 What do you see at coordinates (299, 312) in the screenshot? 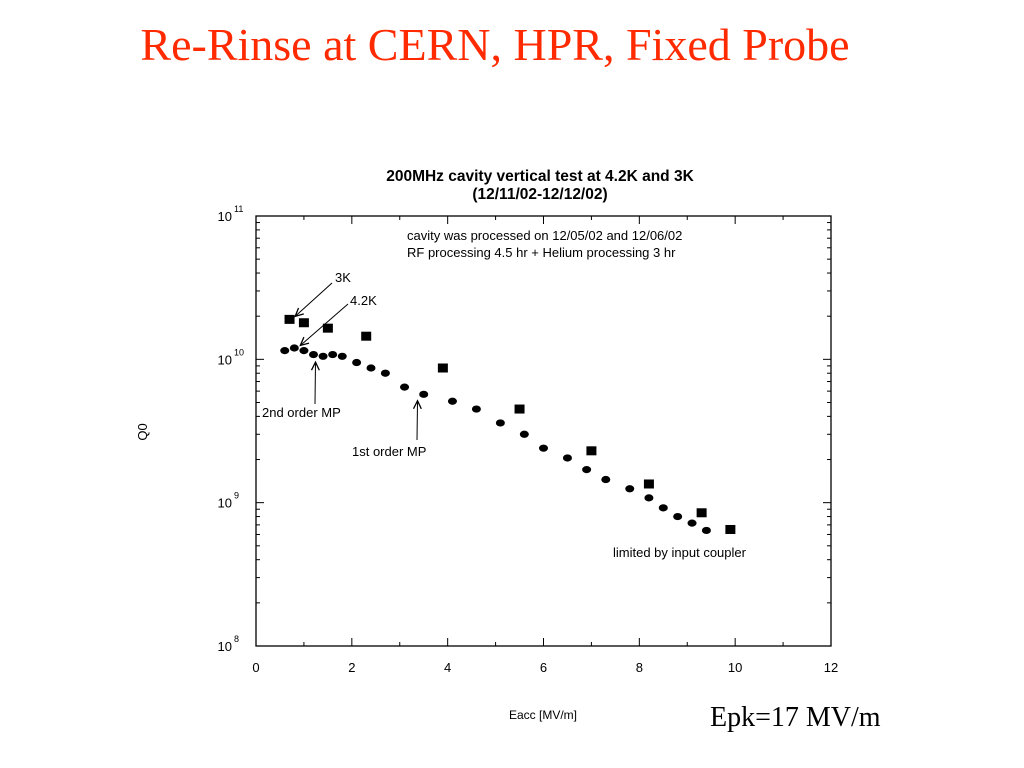
I see `arrow-3k-head` at bounding box center [299, 312].